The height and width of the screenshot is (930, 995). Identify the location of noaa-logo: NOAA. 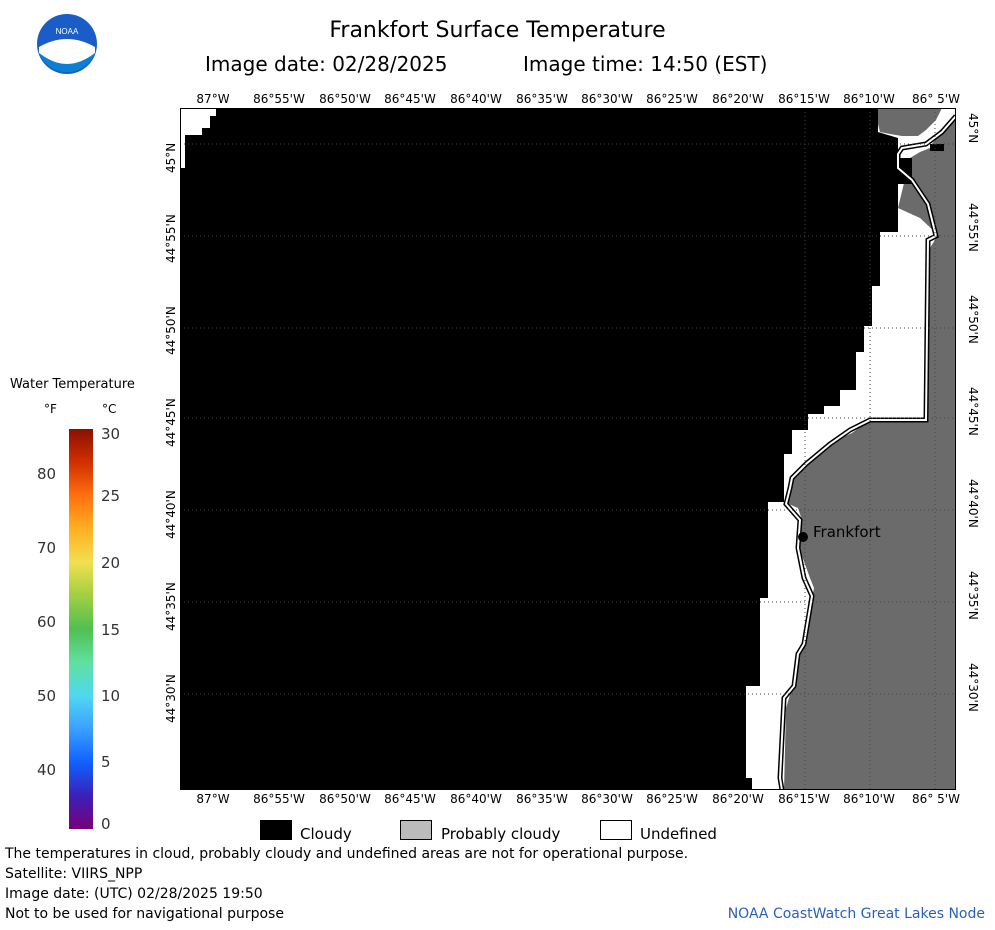
(67, 44).